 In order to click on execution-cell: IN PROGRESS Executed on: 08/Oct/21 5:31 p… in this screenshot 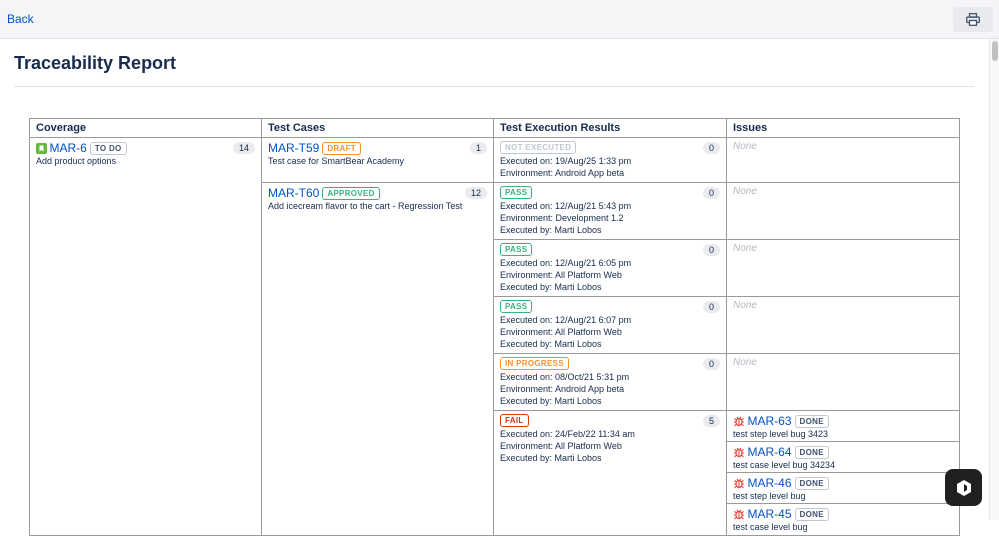, I will do `click(610, 382)`.